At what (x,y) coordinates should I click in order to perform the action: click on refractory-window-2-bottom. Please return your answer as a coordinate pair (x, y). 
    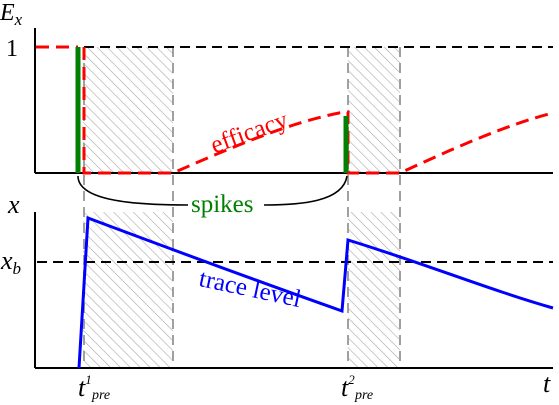
    Looking at the image, I should click on (374, 290).